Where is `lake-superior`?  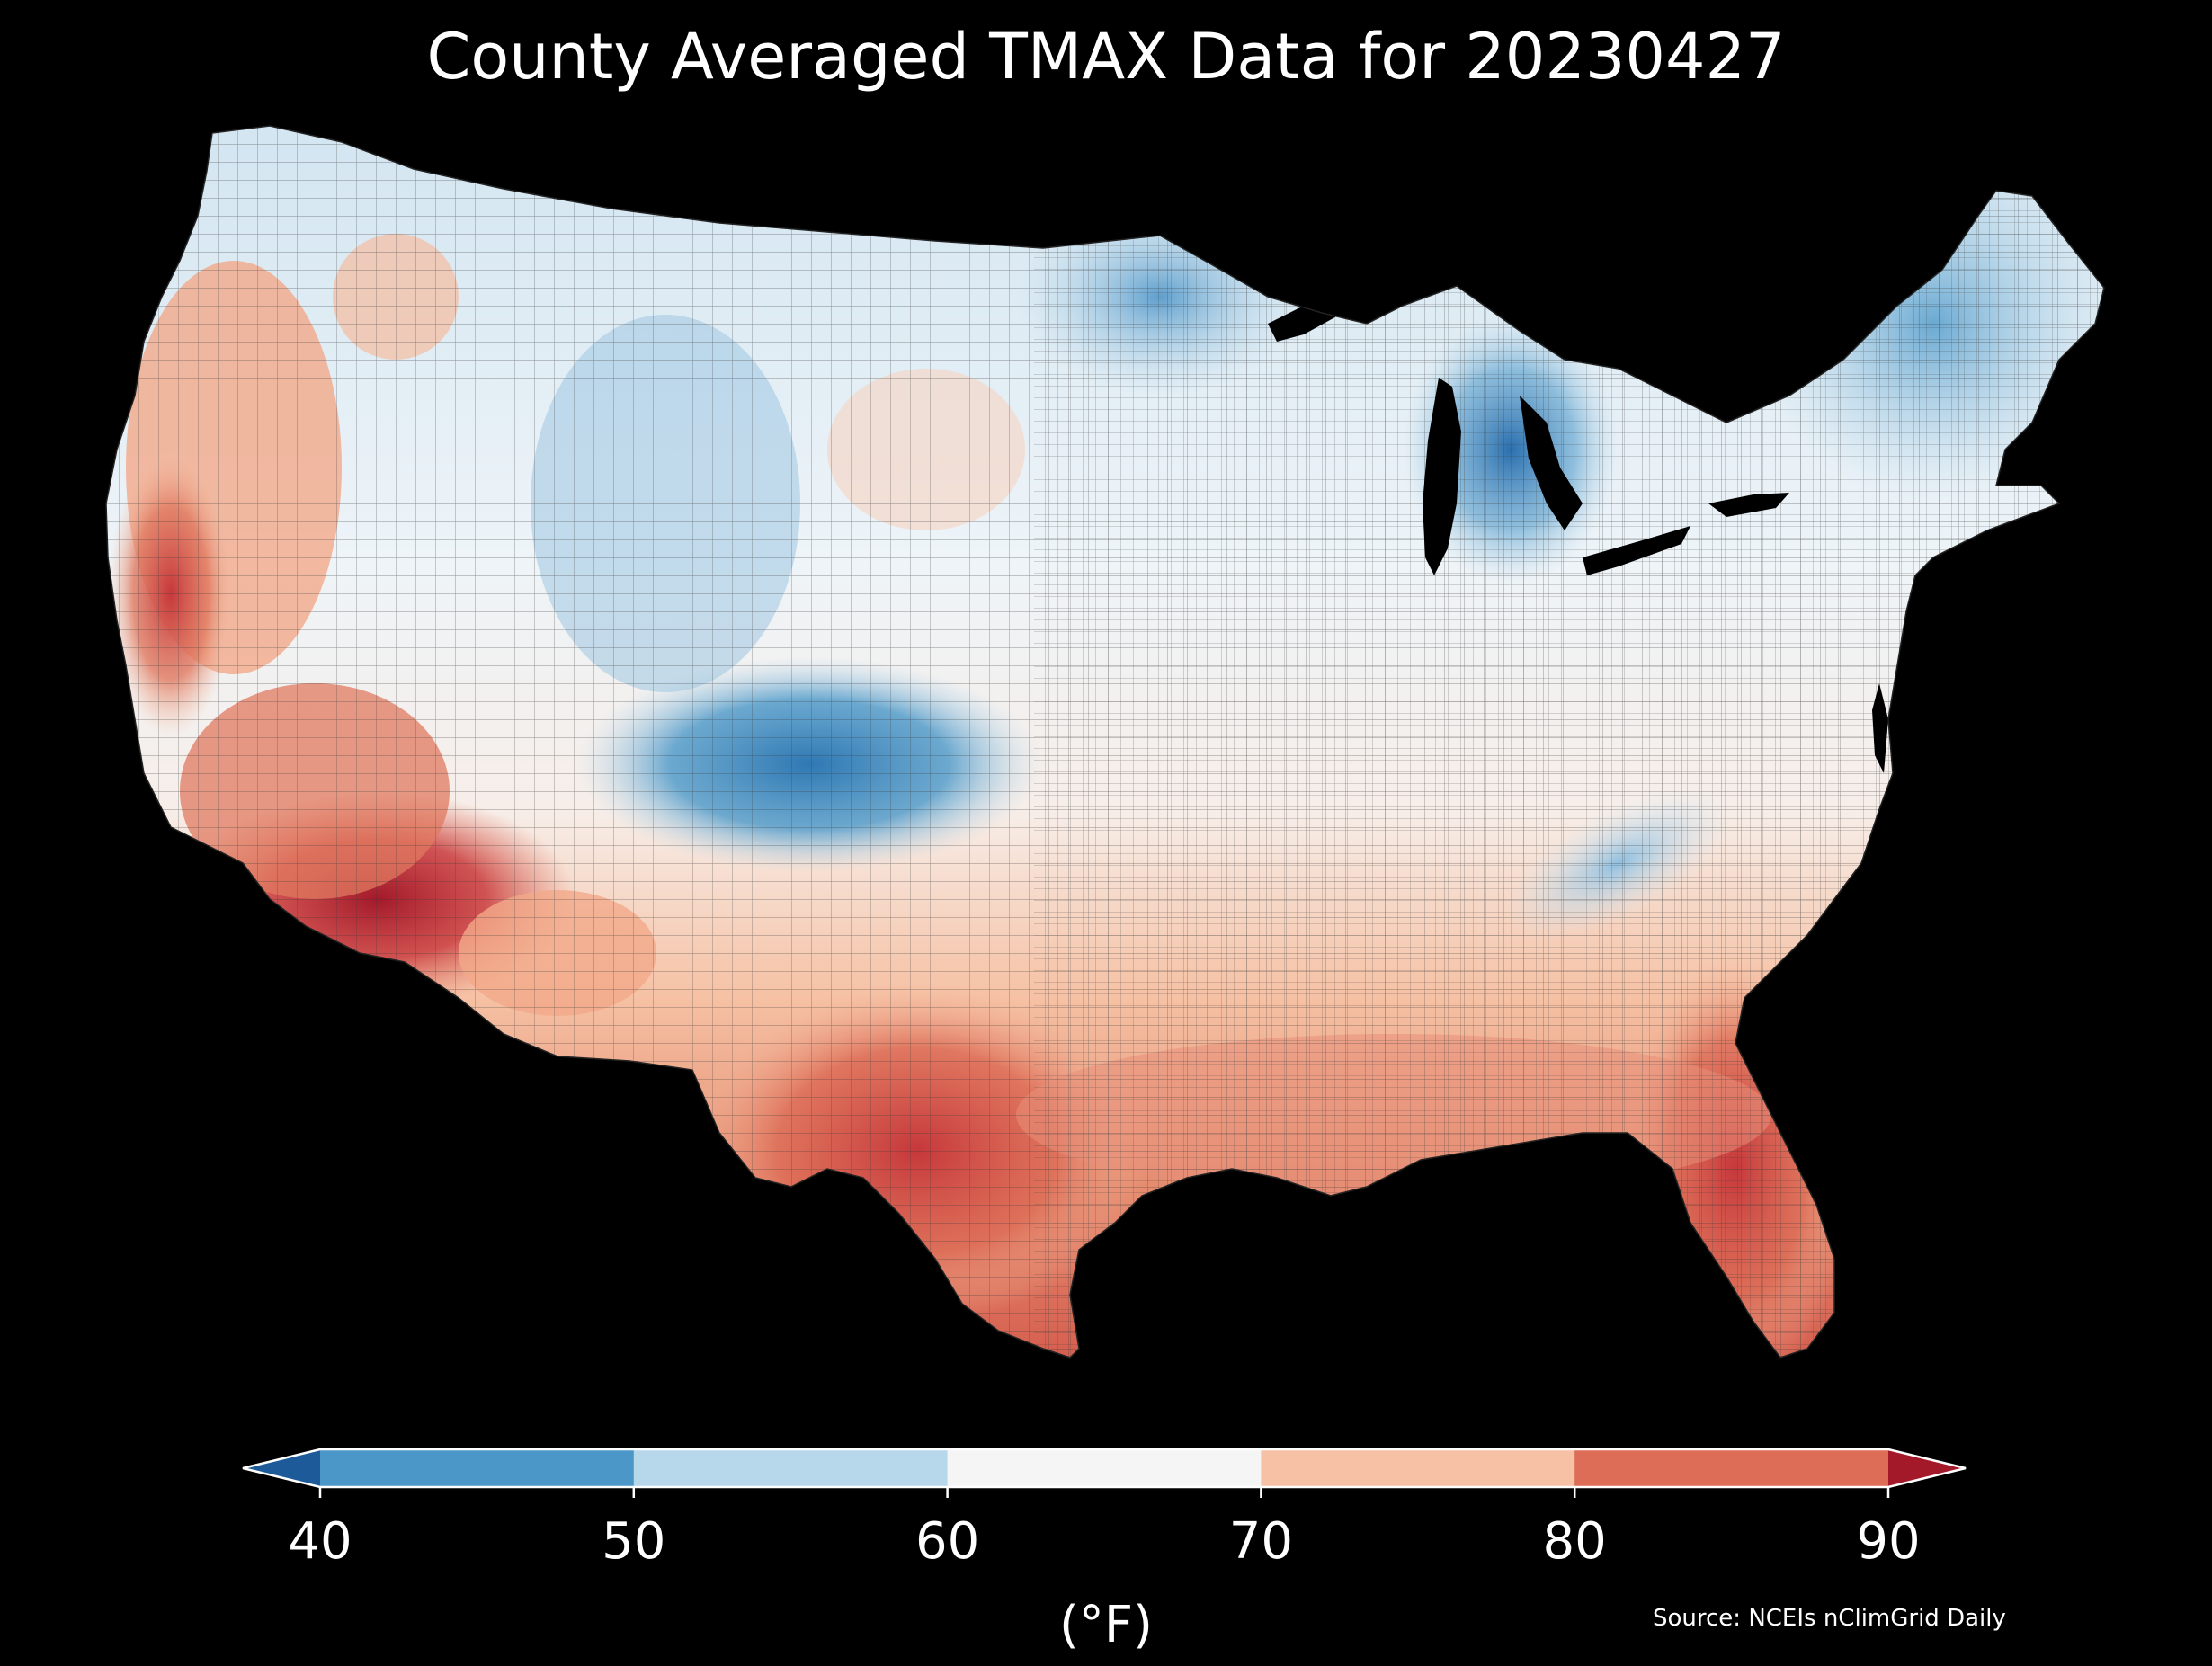
lake-superior is located at coordinates (1326, 315).